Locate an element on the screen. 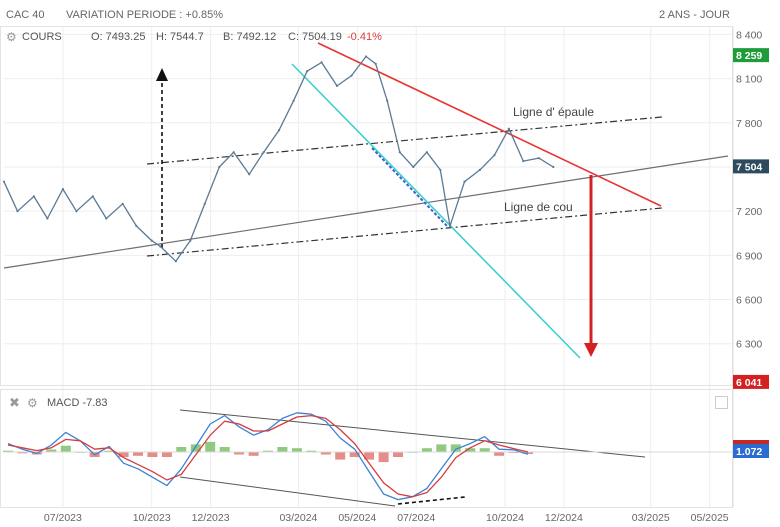  close-value: C: 7504.19 is located at coordinates (315, 37).